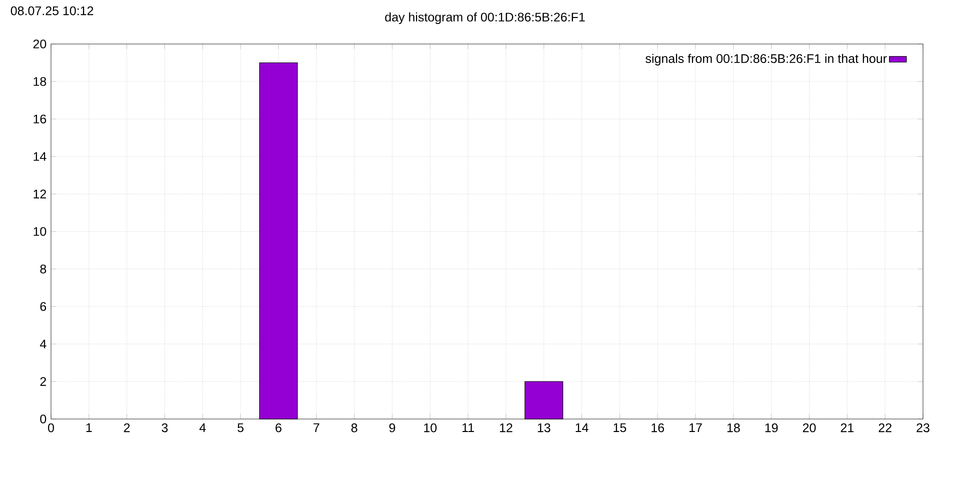 The image size is (960, 480). Describe the element at coordinates (885, 427) in the screenshot. I see `x-tick-label: 22` at that location.